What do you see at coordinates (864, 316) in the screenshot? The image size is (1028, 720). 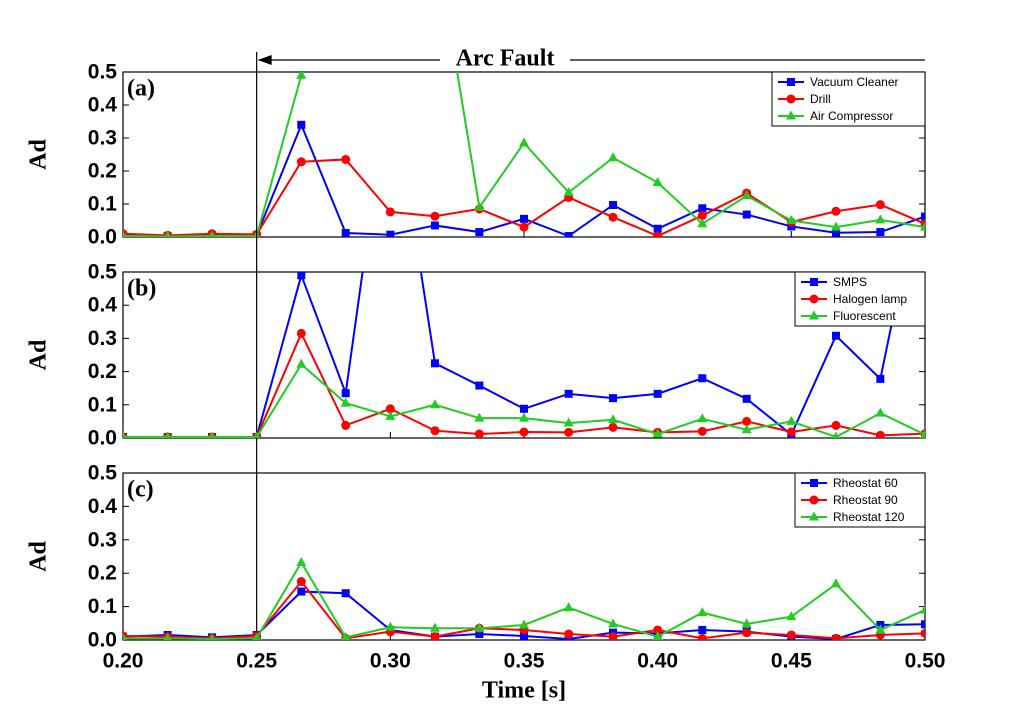 I see `legend-label: Fluorescent` at bounding box center [864, 316].